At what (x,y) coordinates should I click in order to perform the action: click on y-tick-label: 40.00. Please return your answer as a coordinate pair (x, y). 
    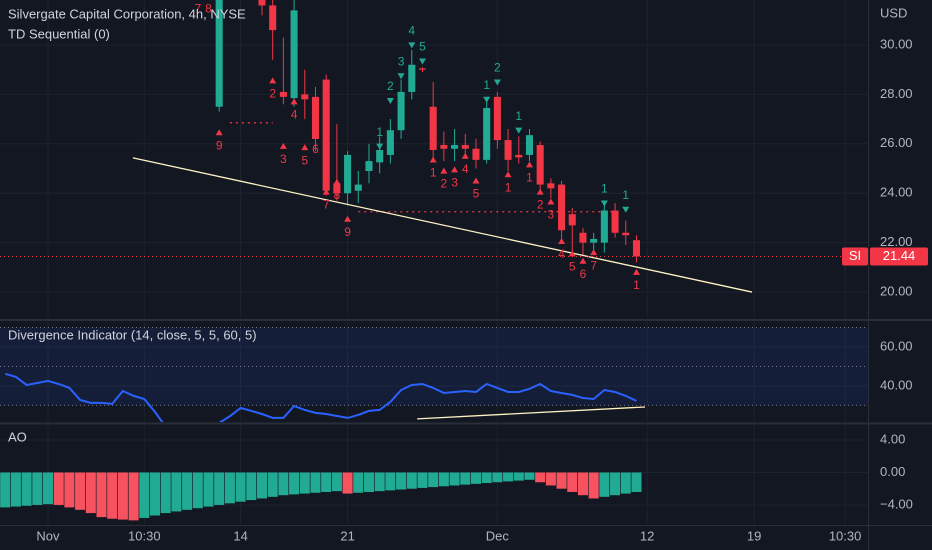
    Looking at the image, I should click on (896, 384).